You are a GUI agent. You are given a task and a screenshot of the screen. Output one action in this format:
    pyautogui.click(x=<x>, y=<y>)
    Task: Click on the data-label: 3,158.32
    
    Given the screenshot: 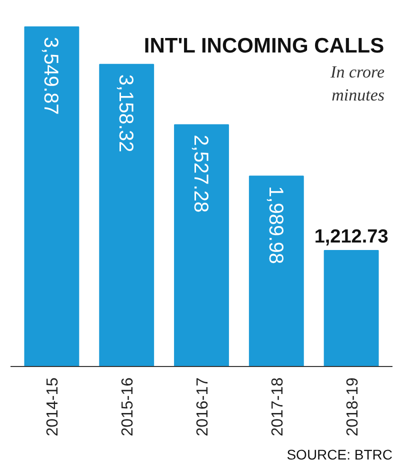 What is the action you would take?
    pyautogui.click(x=125, y=113)
    